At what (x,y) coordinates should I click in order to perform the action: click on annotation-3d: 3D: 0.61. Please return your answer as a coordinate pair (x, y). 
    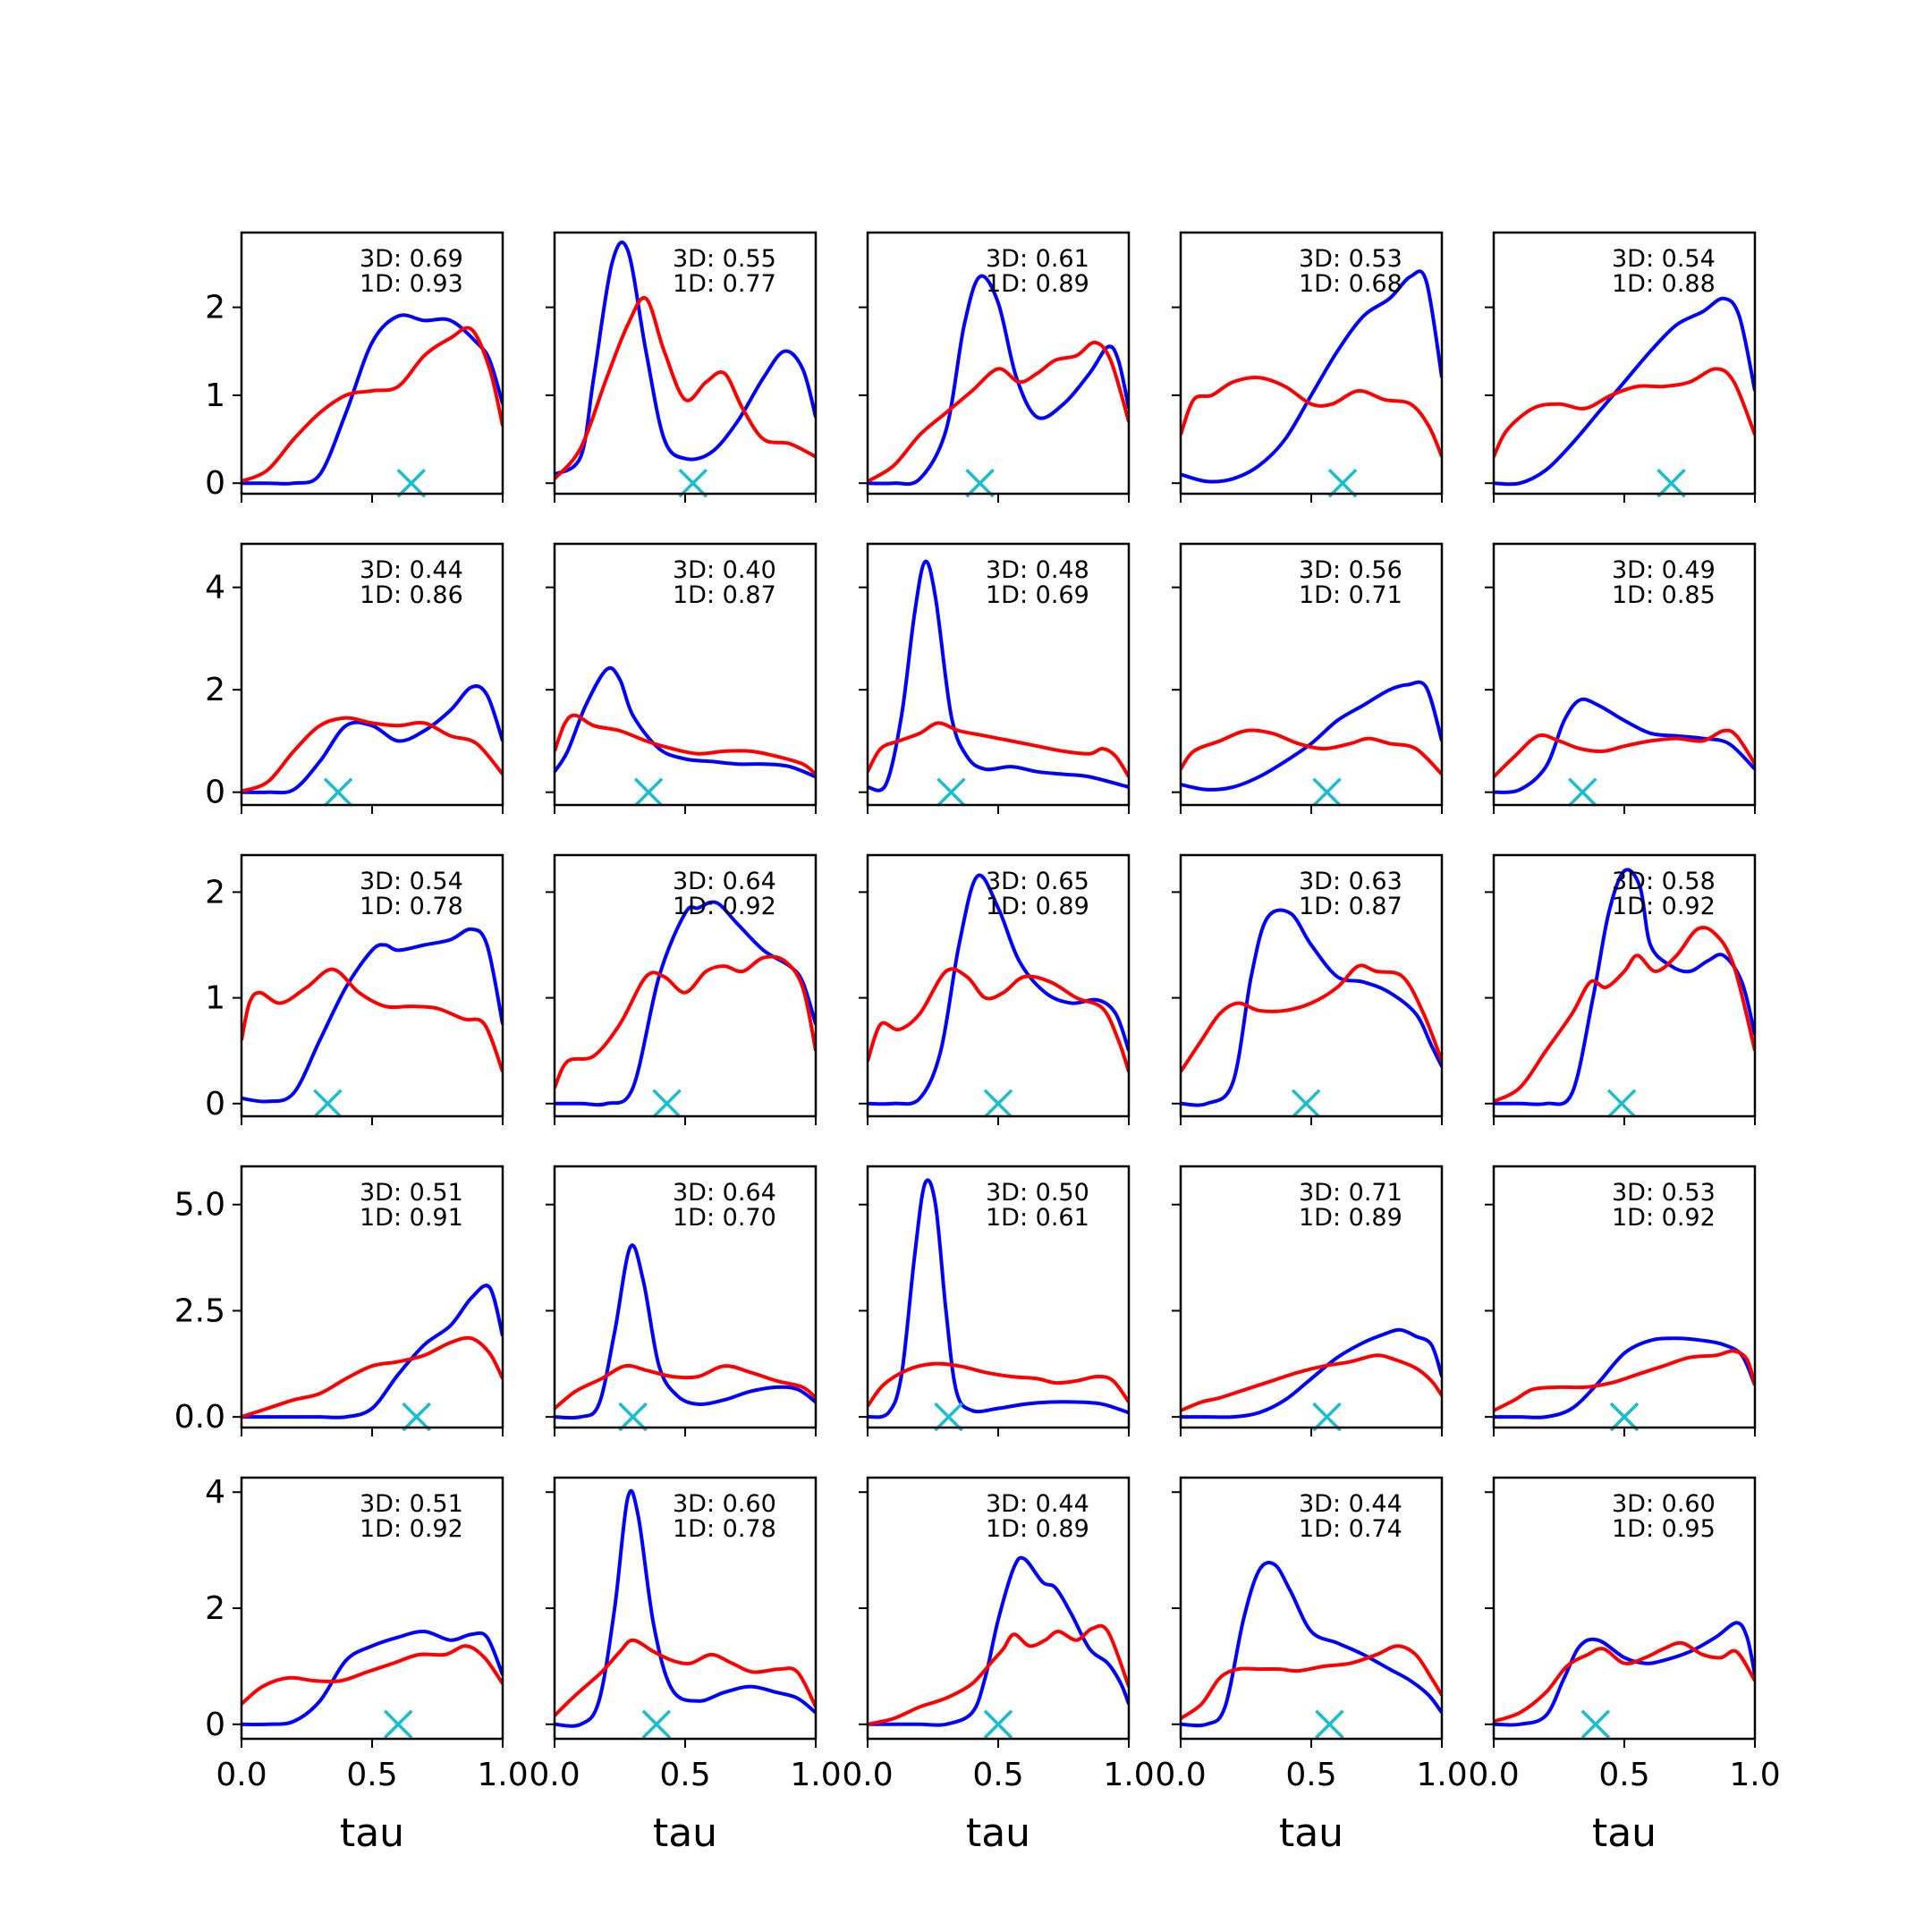
    Looking at the image, I should click on (1037, 259).